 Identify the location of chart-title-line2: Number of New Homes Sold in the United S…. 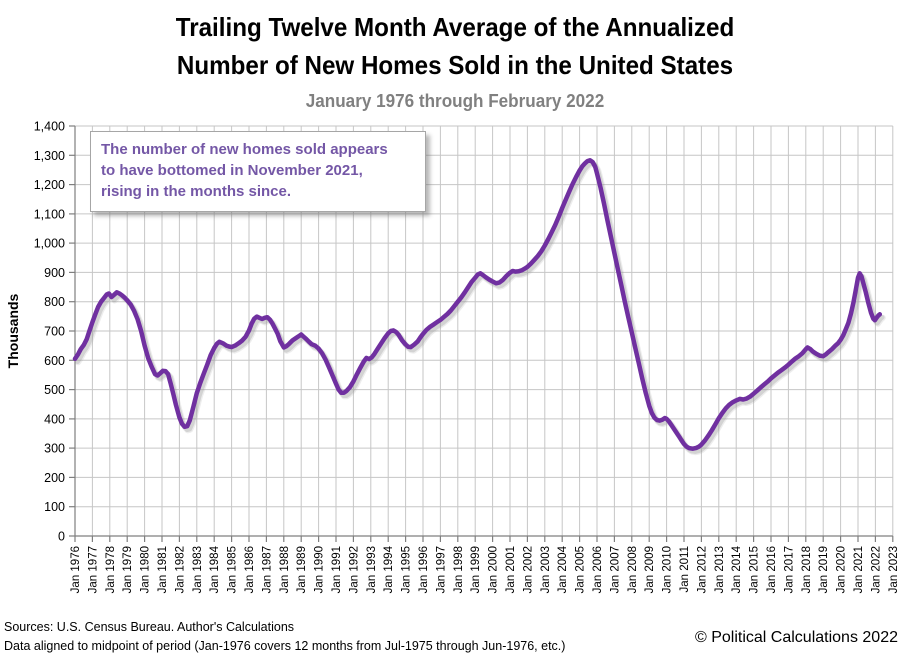
(455, 65).